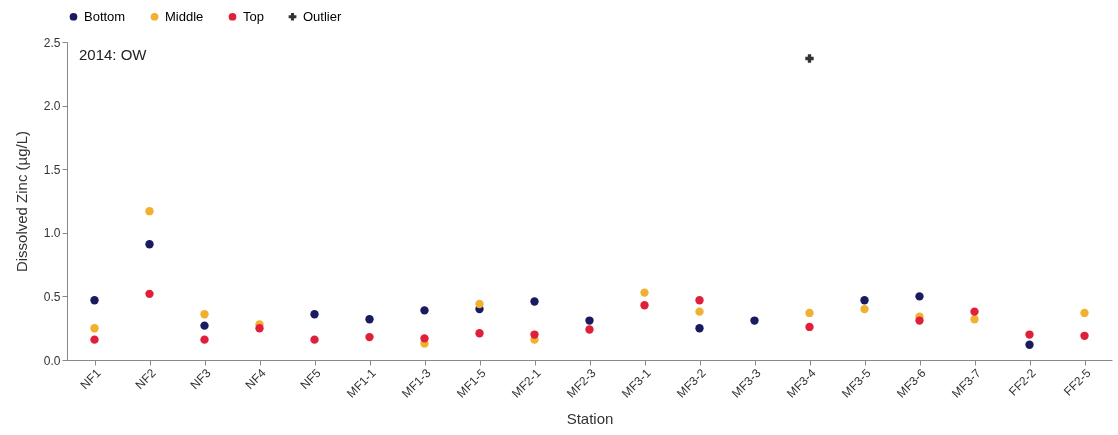  What do you see at coordinates (52, 42) in the screenshot?
I see `y-tick-label: 2.5` at bounding box center [52, 42].